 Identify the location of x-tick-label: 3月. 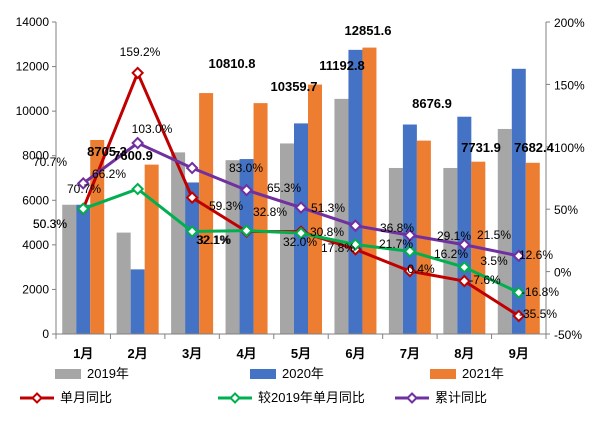
(192, 353).